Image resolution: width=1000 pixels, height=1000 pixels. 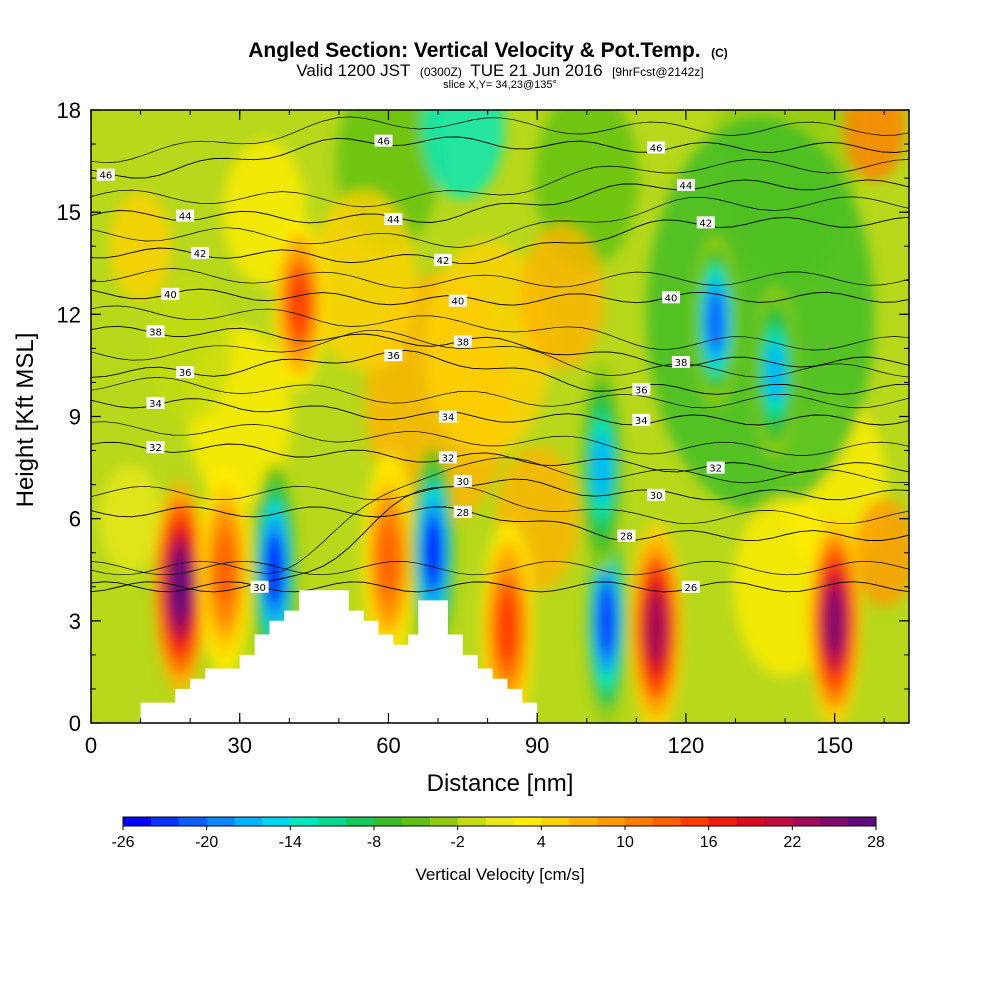 I want to click on colorbar-tick-label: -26, so click(x=122, y=842).